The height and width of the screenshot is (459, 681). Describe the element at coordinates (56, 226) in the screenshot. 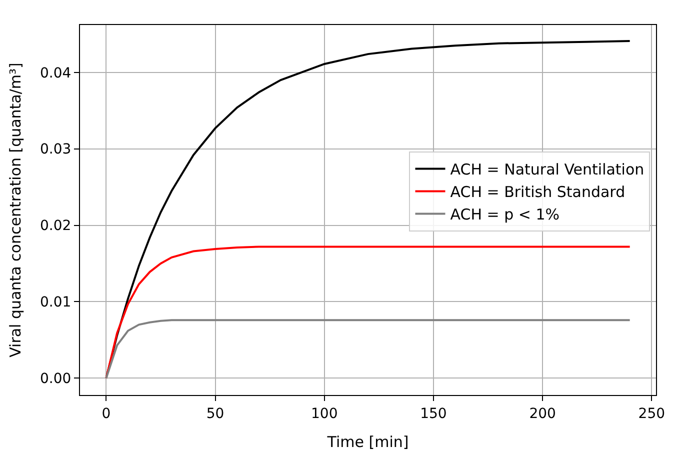

I see `y-tick-label: 0.02` at that location.